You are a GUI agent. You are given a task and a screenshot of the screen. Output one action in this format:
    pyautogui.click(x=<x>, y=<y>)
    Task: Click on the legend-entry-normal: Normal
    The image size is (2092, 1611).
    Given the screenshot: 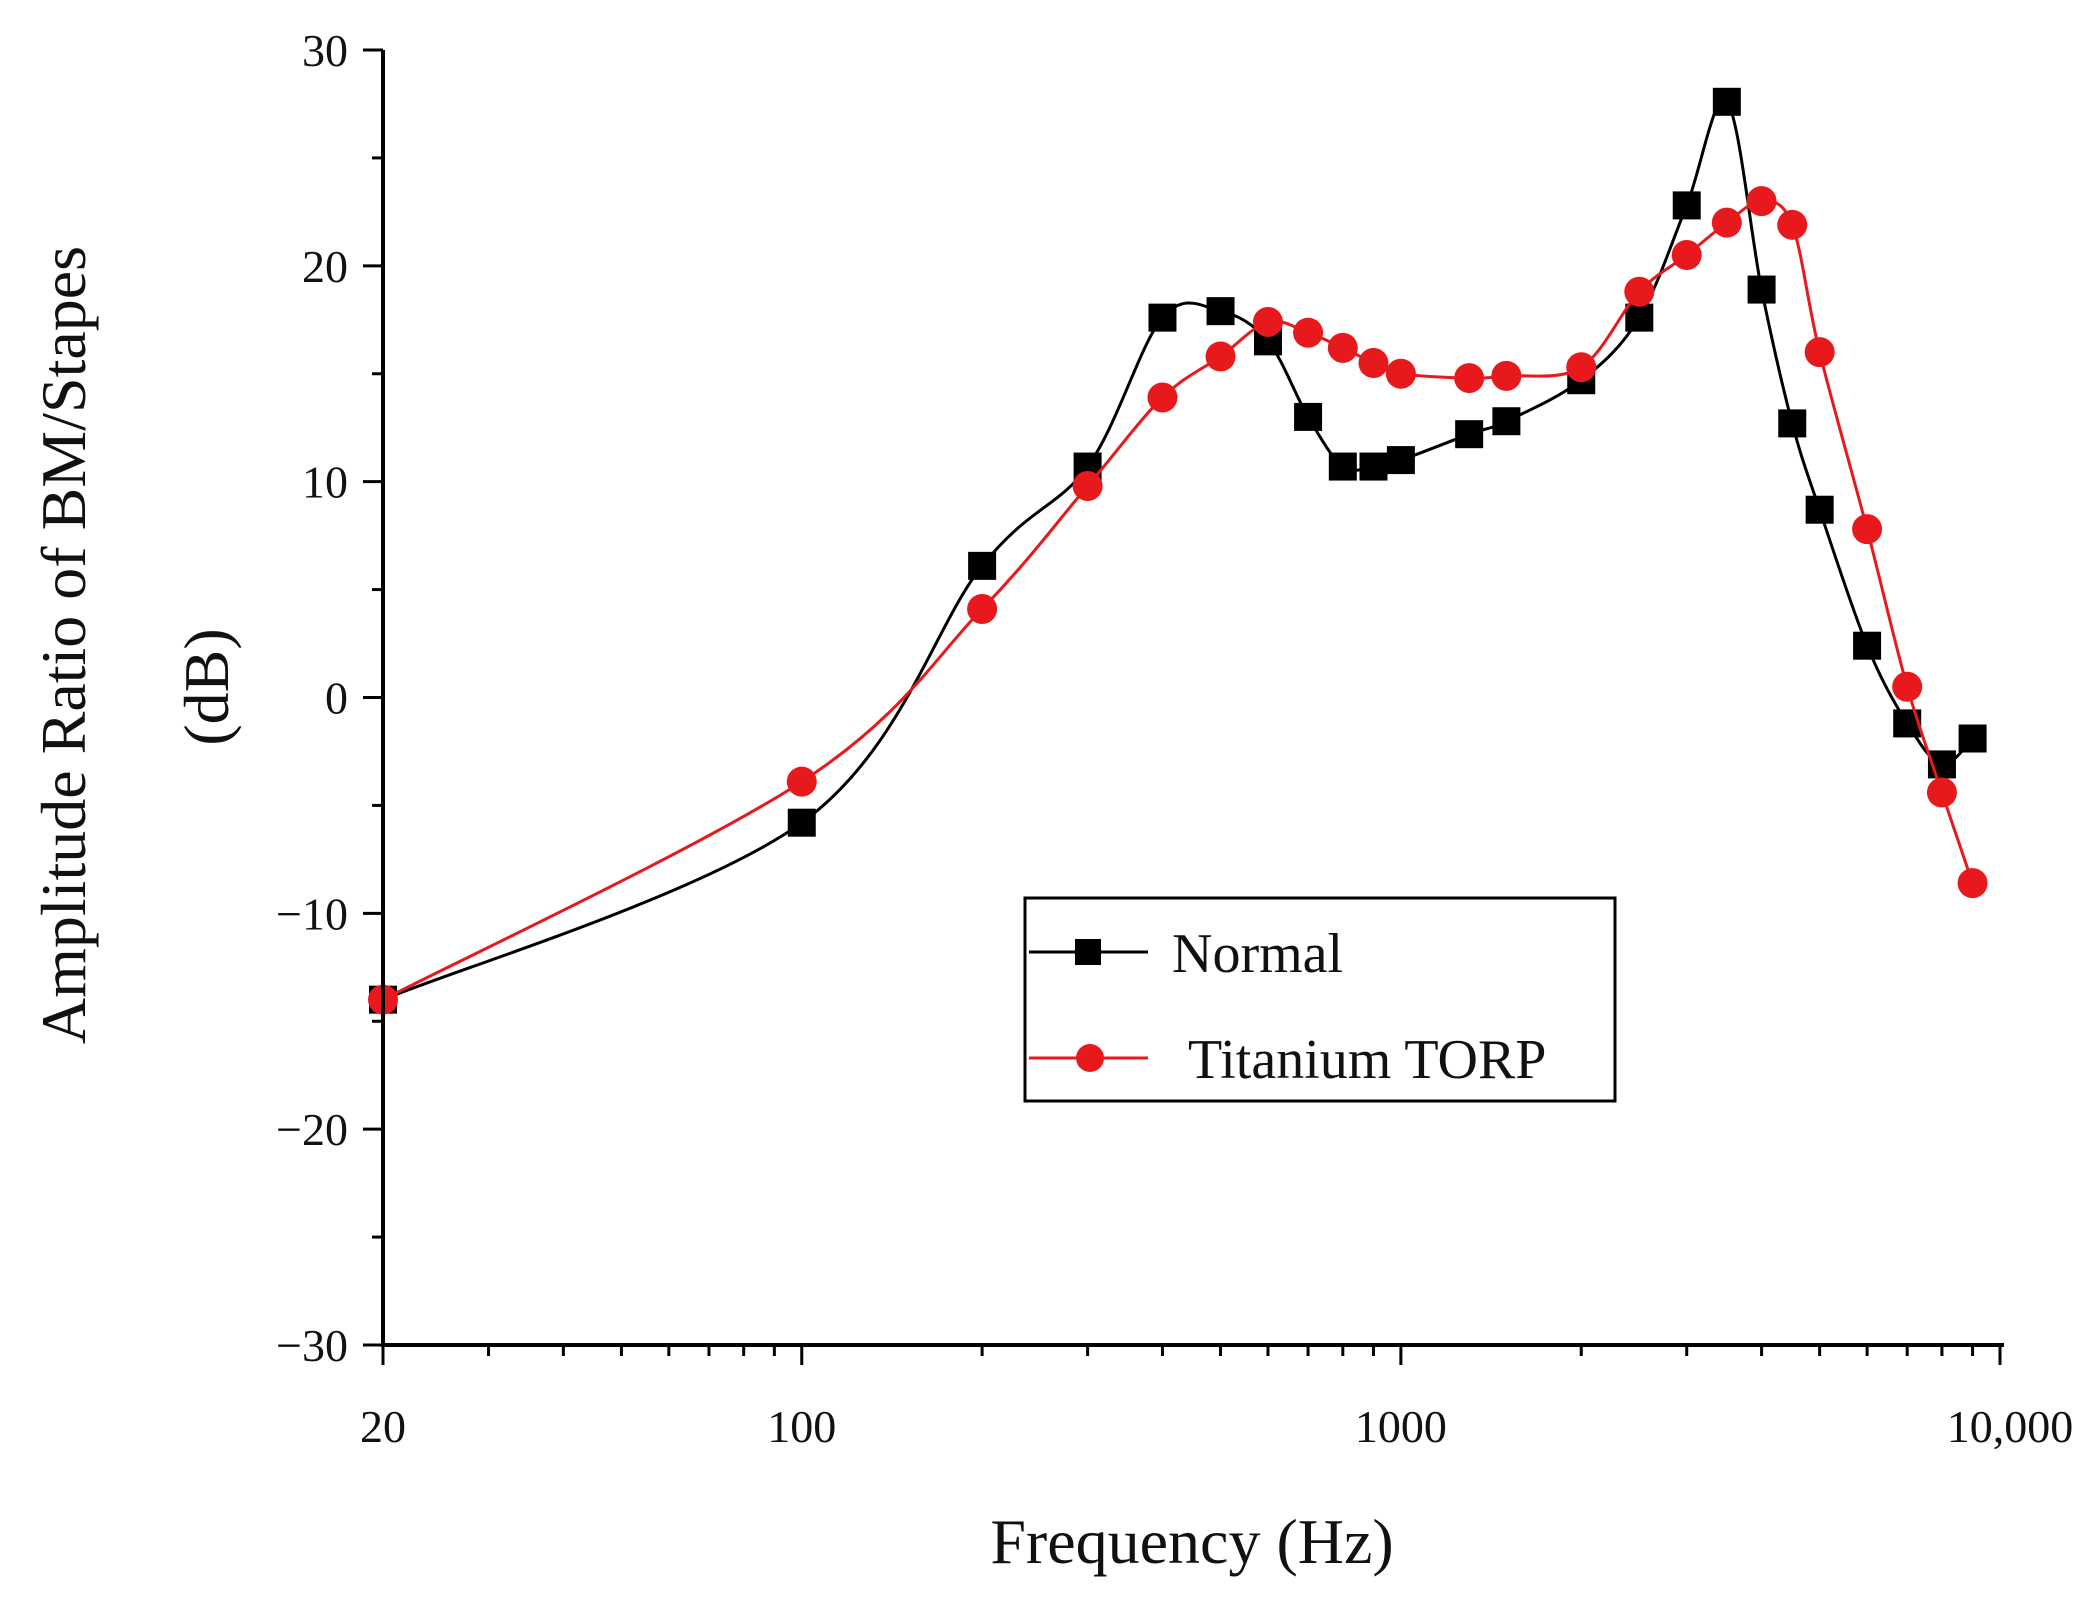 What is the action you would take?
    pyautogui.click(x=1186, y=954)
    